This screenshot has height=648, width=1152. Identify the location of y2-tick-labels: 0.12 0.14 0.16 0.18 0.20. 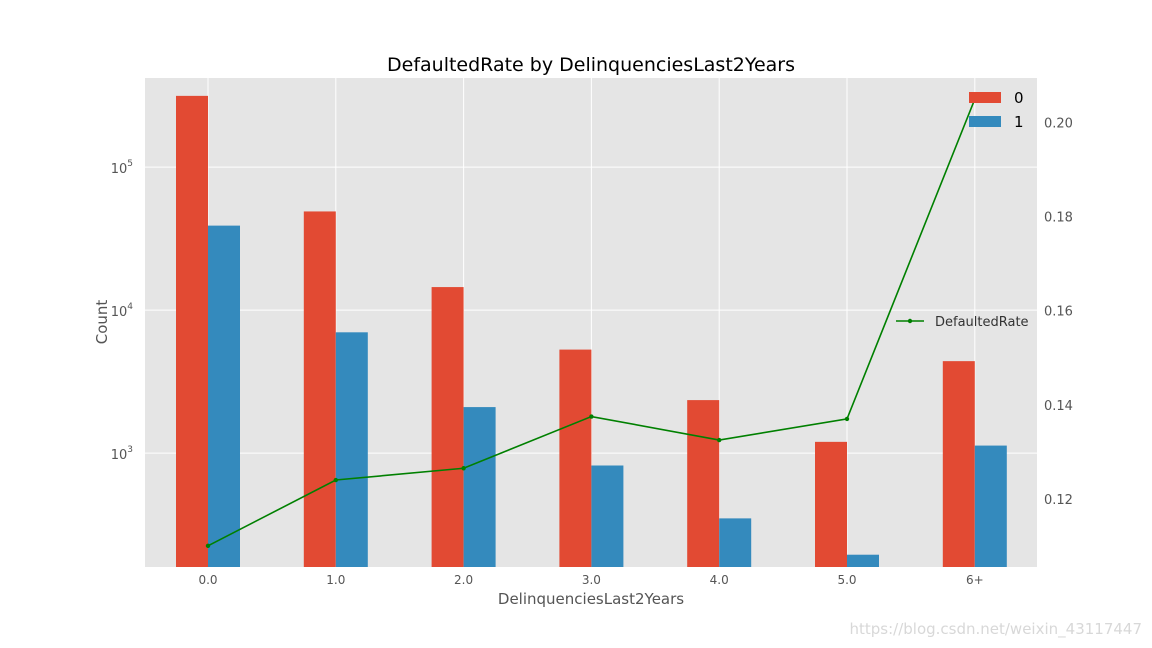
(1058, 312).